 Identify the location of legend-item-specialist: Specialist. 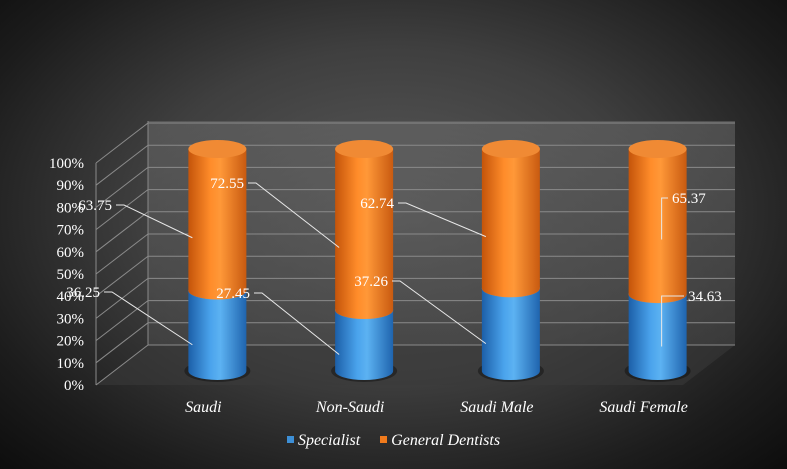
(323, 441).